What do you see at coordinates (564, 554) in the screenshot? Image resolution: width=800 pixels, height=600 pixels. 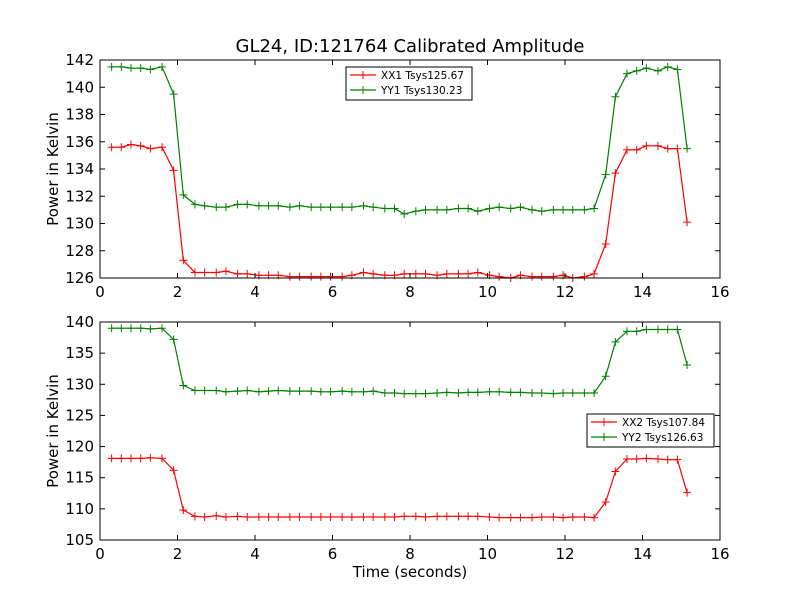 I see `x-tick-label: 12` at bounding box center [564, 554].